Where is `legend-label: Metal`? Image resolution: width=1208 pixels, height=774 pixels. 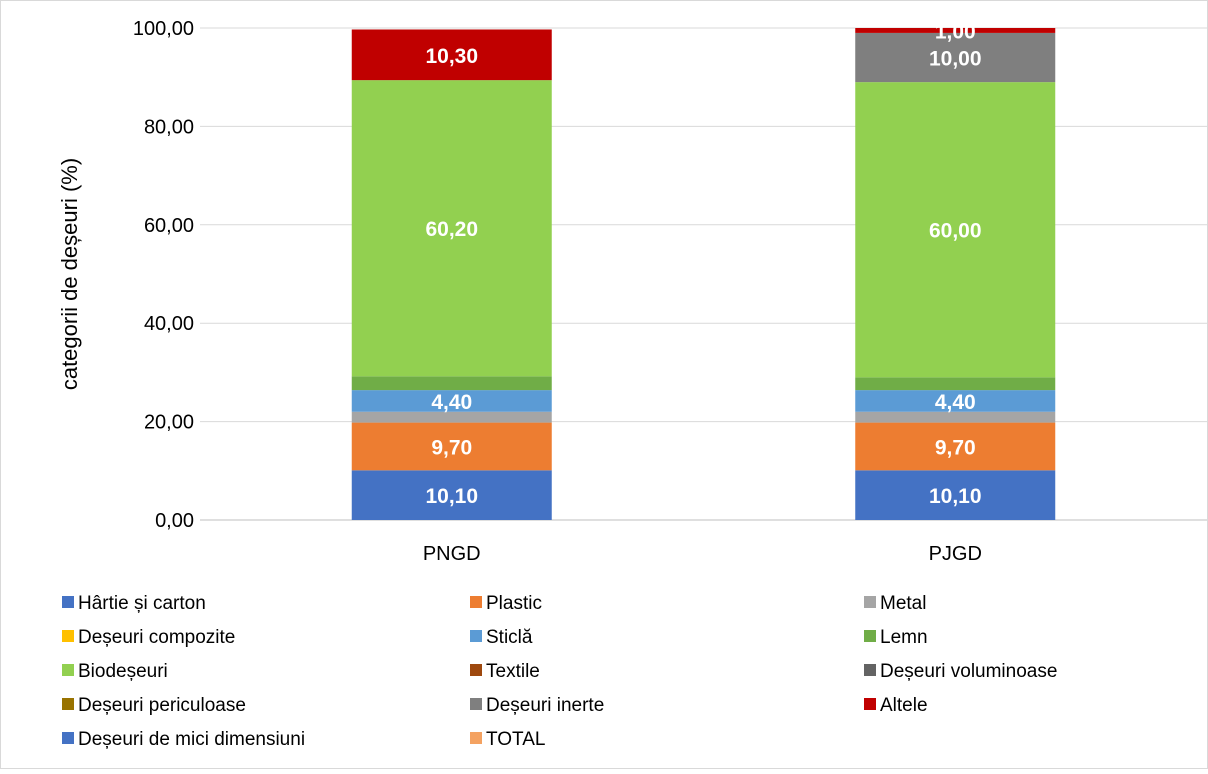
legend-label: Metal is located at coordinates (903, 603).